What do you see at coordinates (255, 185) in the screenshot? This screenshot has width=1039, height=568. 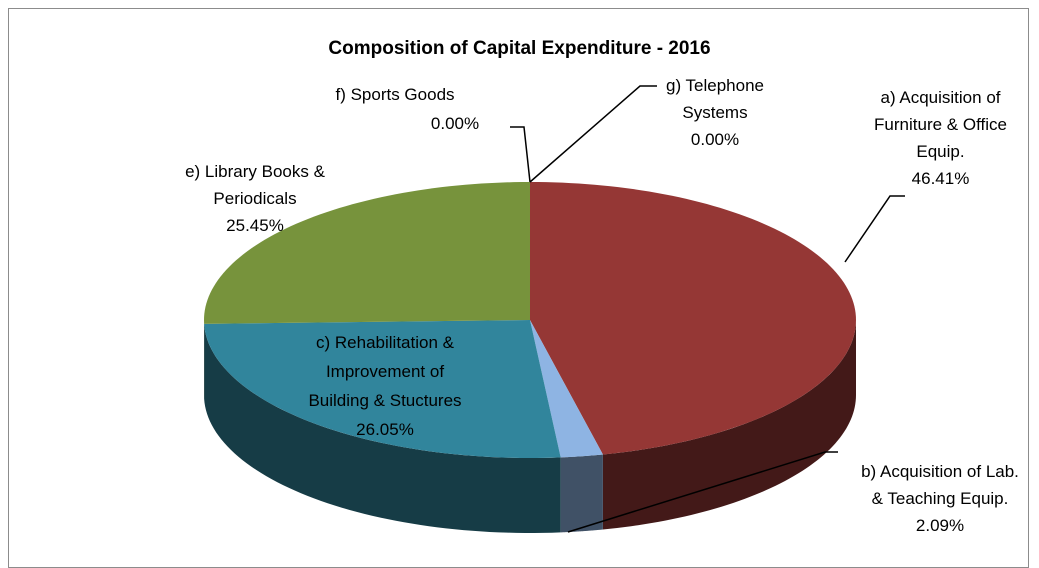 I see `category-label: e) Library Books & Periodicals` at bounding box center [255, 185].